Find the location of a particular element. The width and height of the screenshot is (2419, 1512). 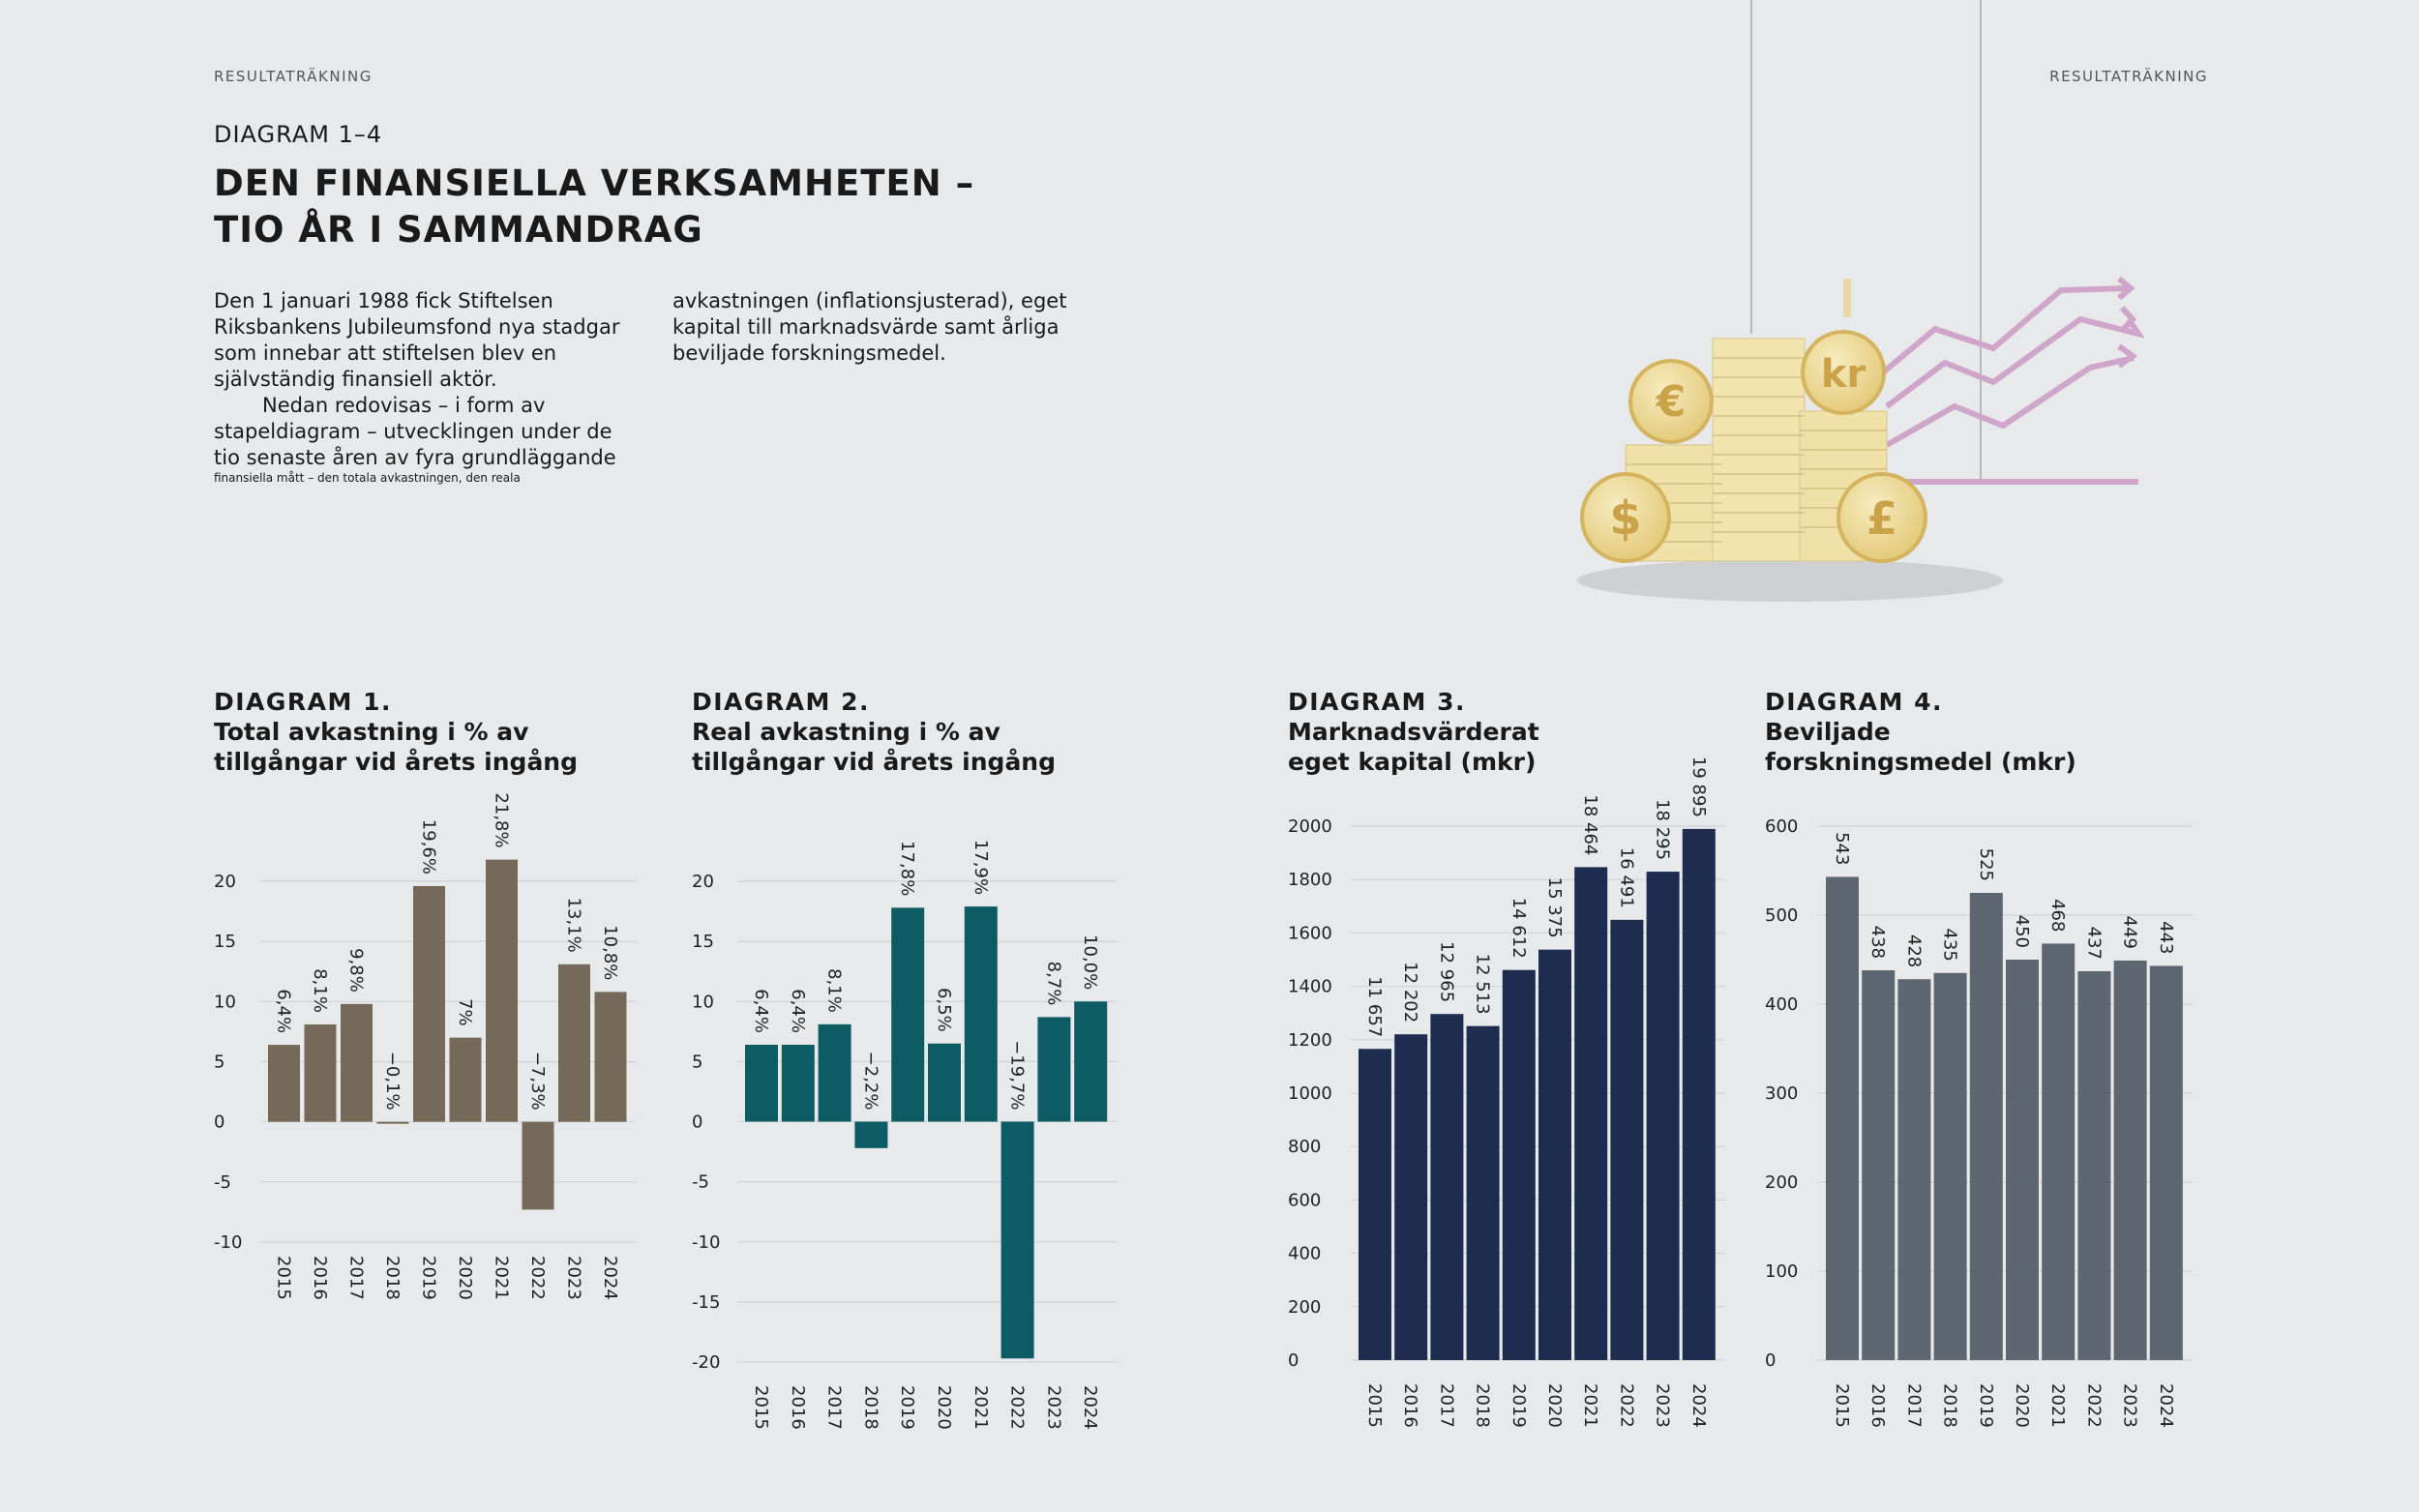

diagram-2-ytick-label: -10 is located at coordinates (706, 1243).